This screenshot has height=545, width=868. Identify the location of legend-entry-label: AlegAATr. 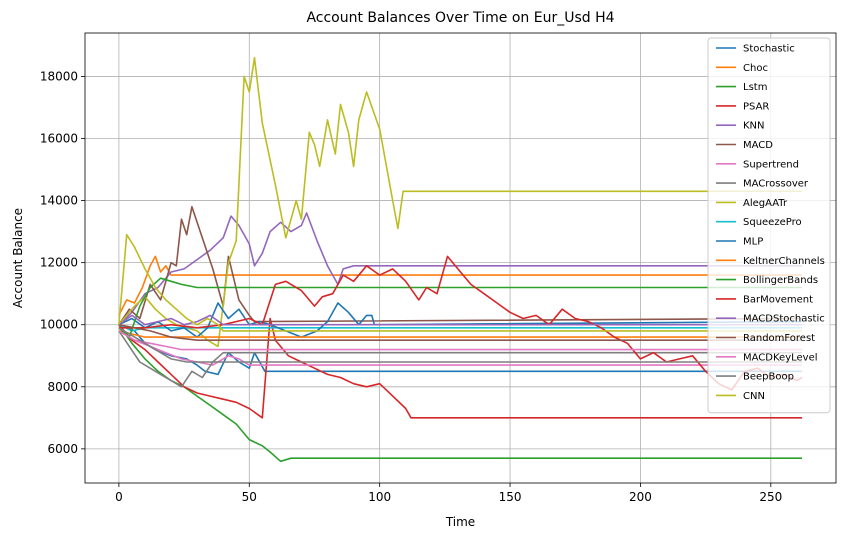
(765, 203).